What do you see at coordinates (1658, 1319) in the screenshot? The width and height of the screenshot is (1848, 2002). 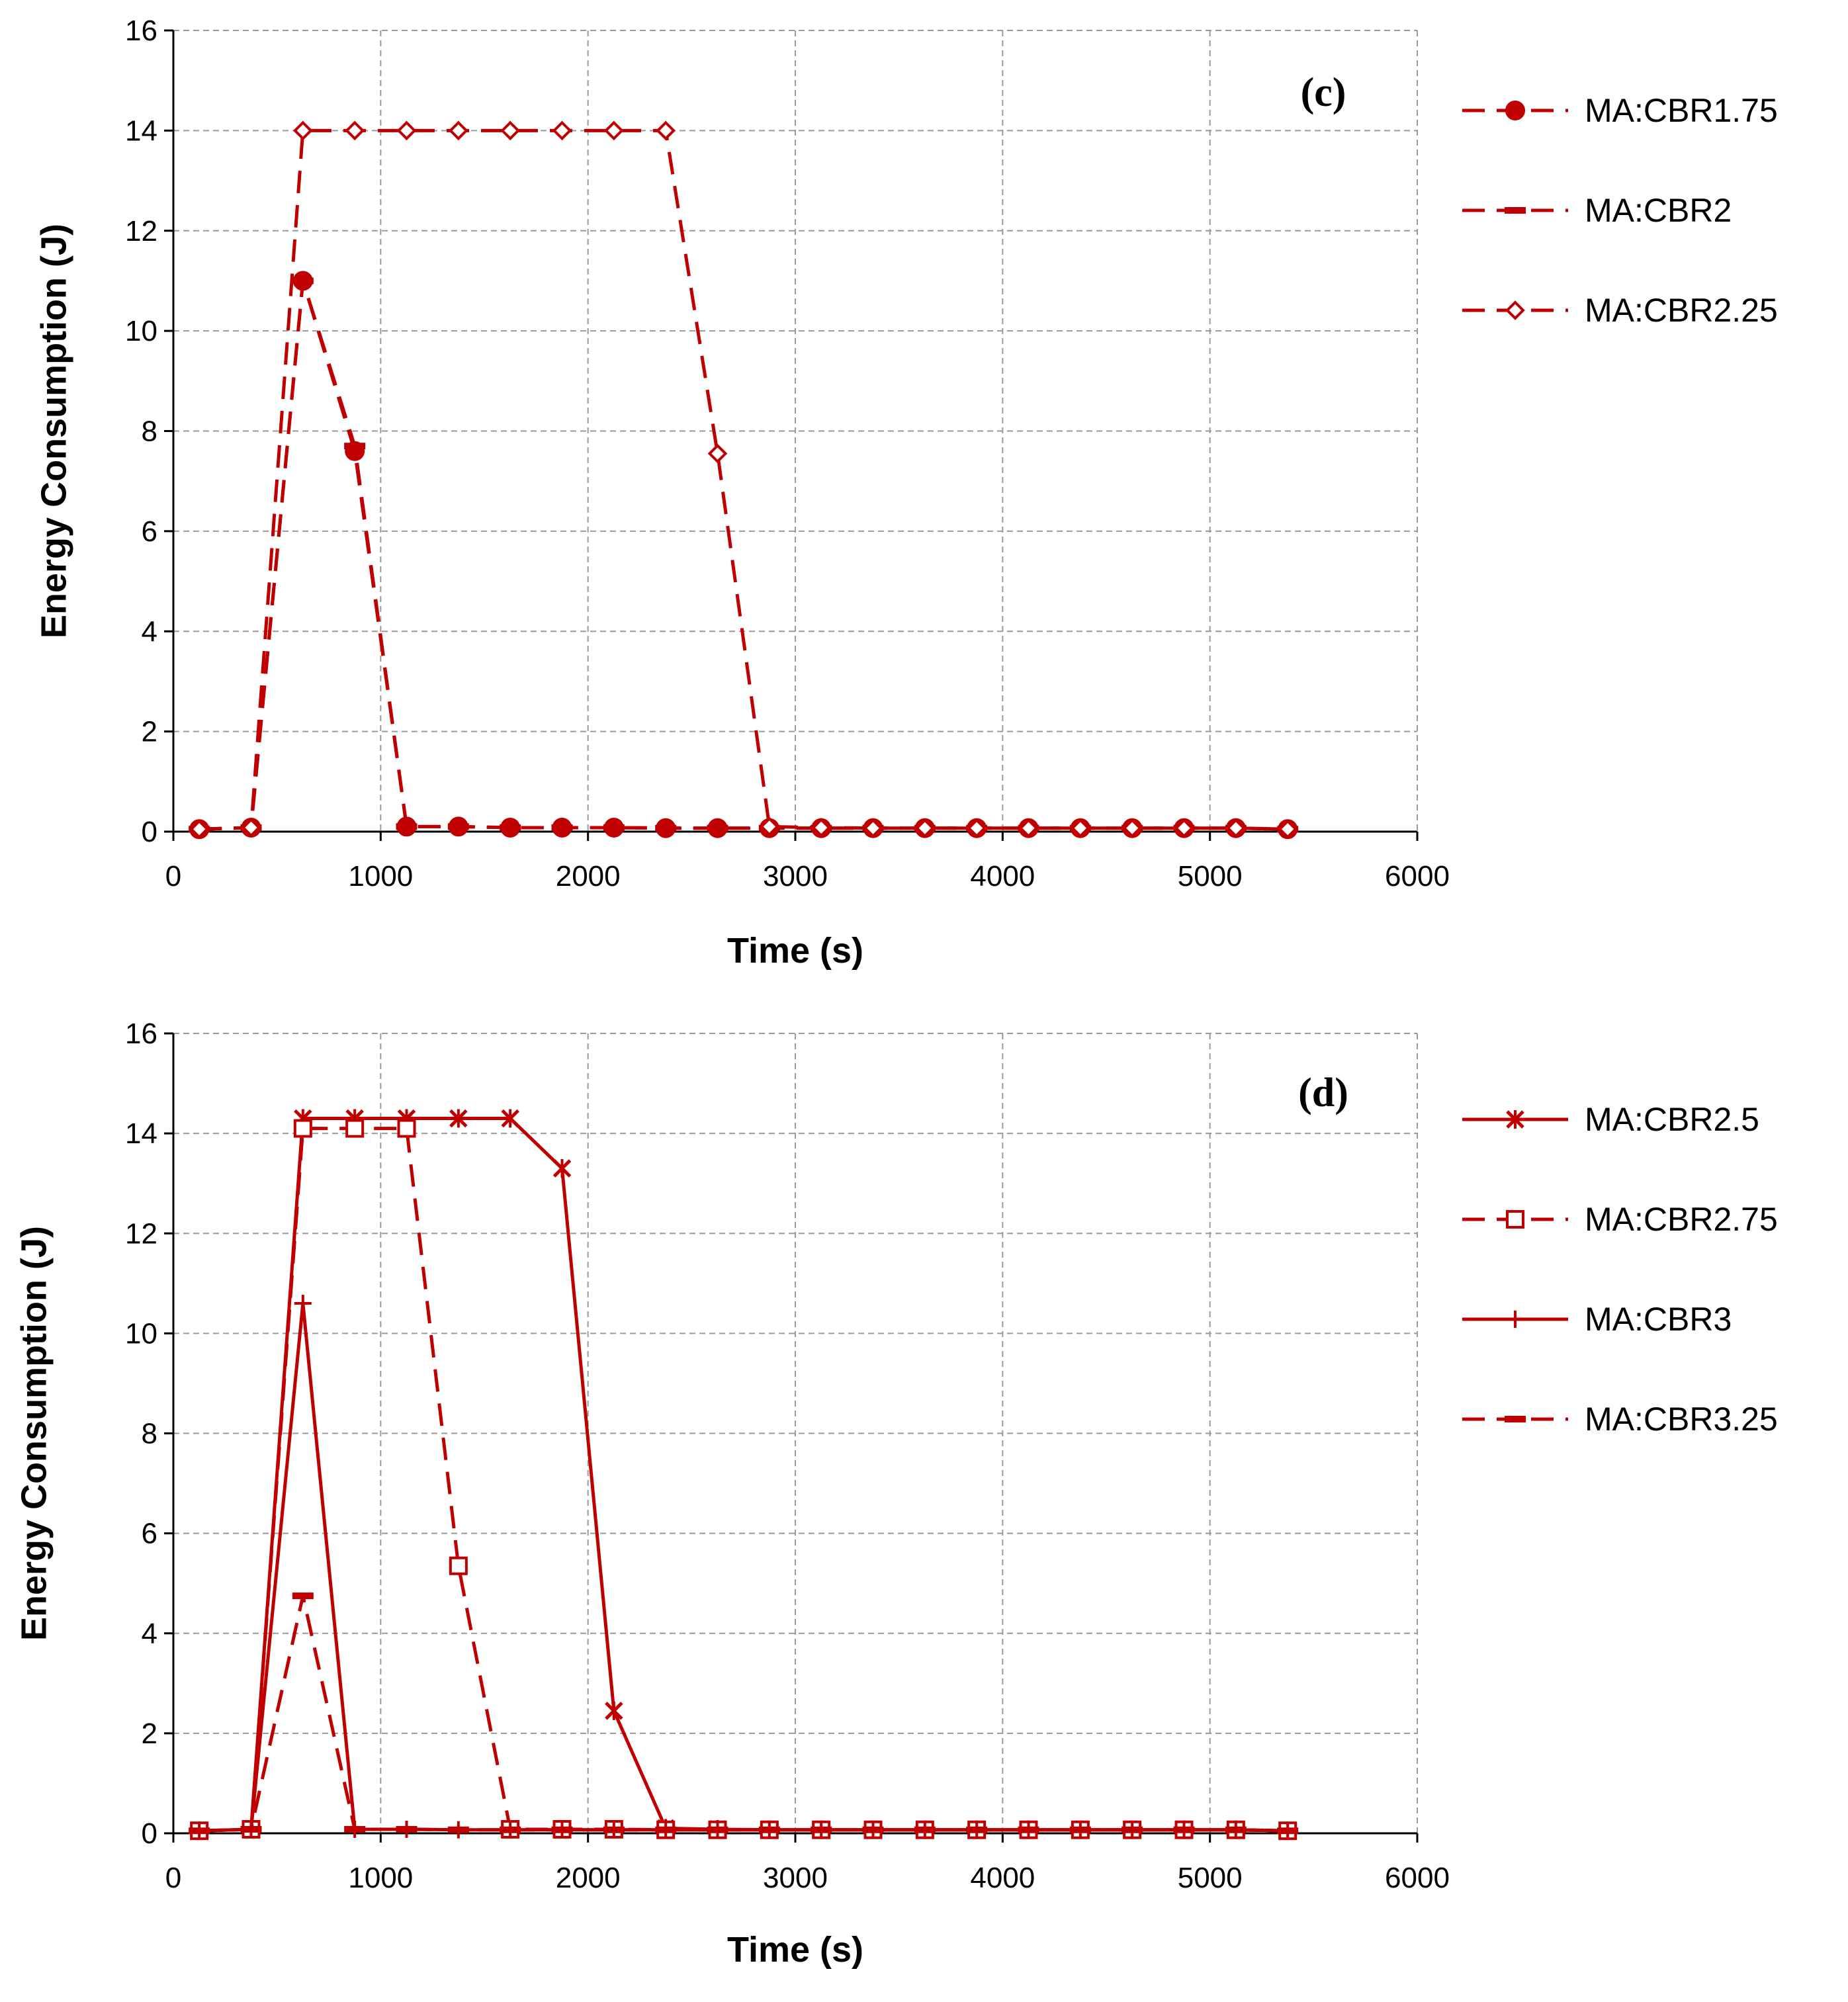 I see `legend-label: MA:CBR3` at bounding box center [1658, 1319].